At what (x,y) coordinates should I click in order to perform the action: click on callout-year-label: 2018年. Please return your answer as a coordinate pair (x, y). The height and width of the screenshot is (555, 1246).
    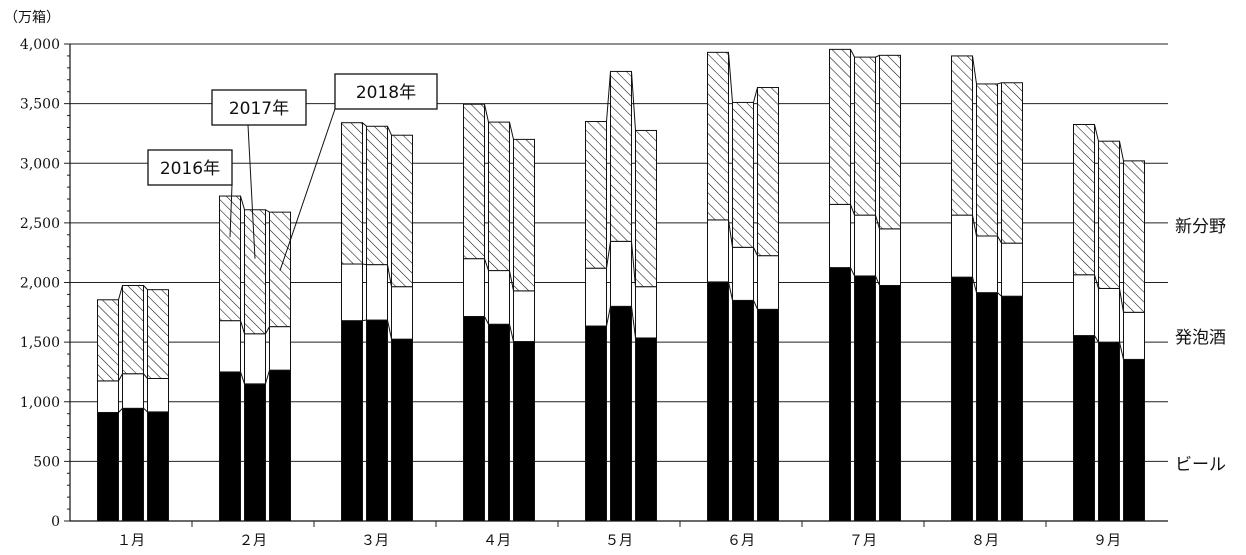
    Looking at the image, I should click on (386, 93).